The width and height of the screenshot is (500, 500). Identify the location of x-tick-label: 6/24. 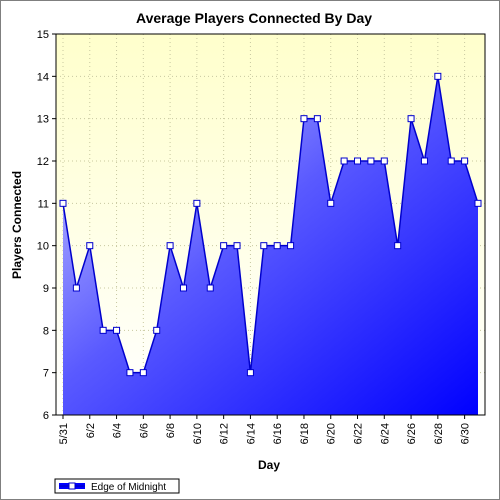
(385, 433).